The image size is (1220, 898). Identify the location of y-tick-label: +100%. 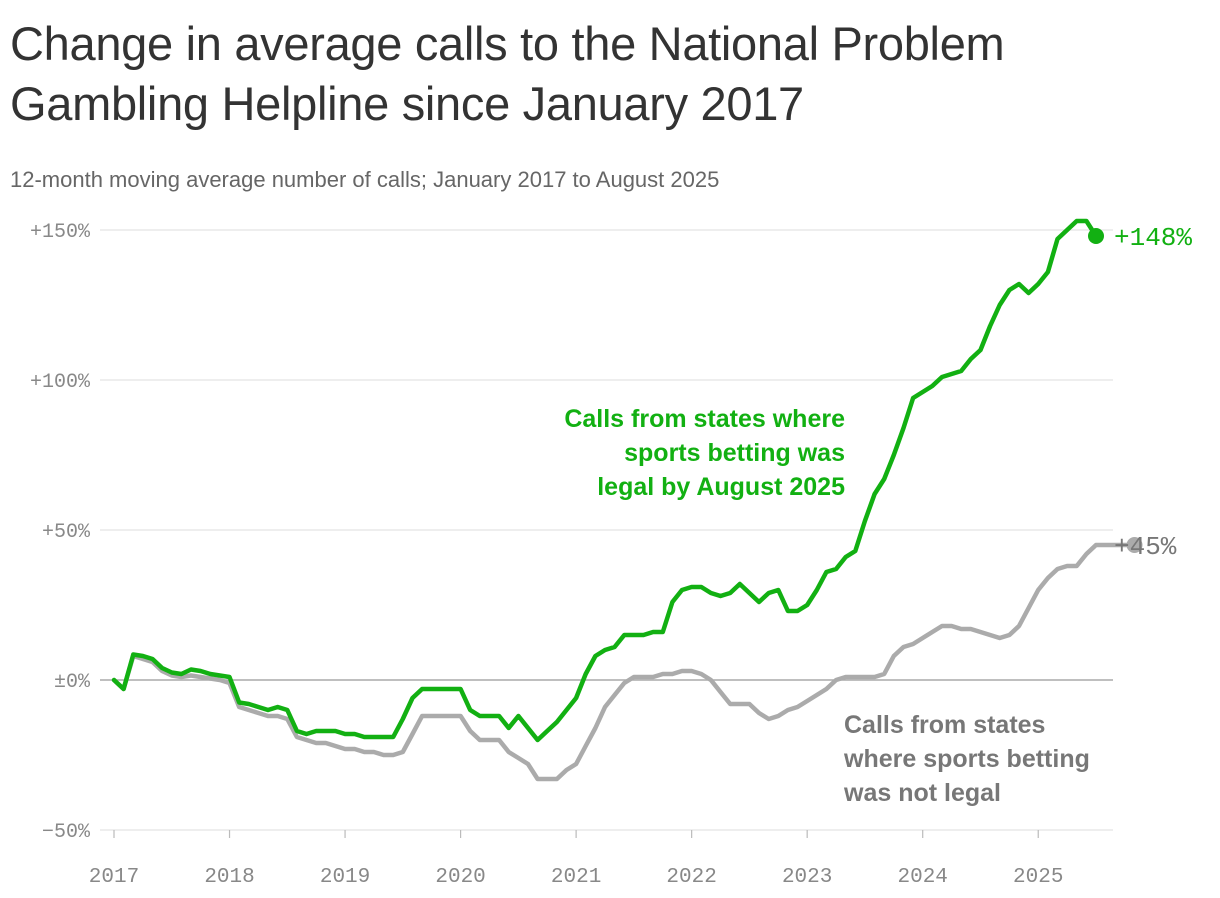
(60, 382).